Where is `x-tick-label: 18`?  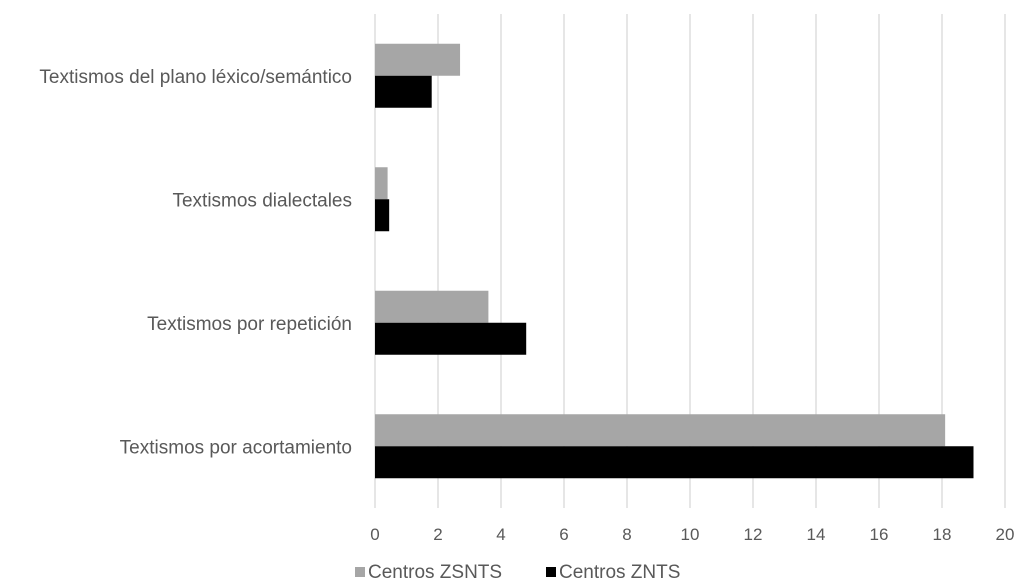 x-tick-label: 18 is located at coordinates (942, 534).